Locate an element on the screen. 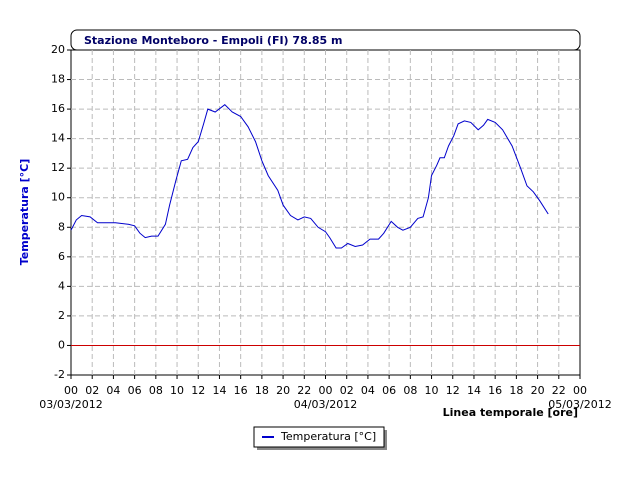  legend: Temperatura [°C] is located at coordinates (319, 436).